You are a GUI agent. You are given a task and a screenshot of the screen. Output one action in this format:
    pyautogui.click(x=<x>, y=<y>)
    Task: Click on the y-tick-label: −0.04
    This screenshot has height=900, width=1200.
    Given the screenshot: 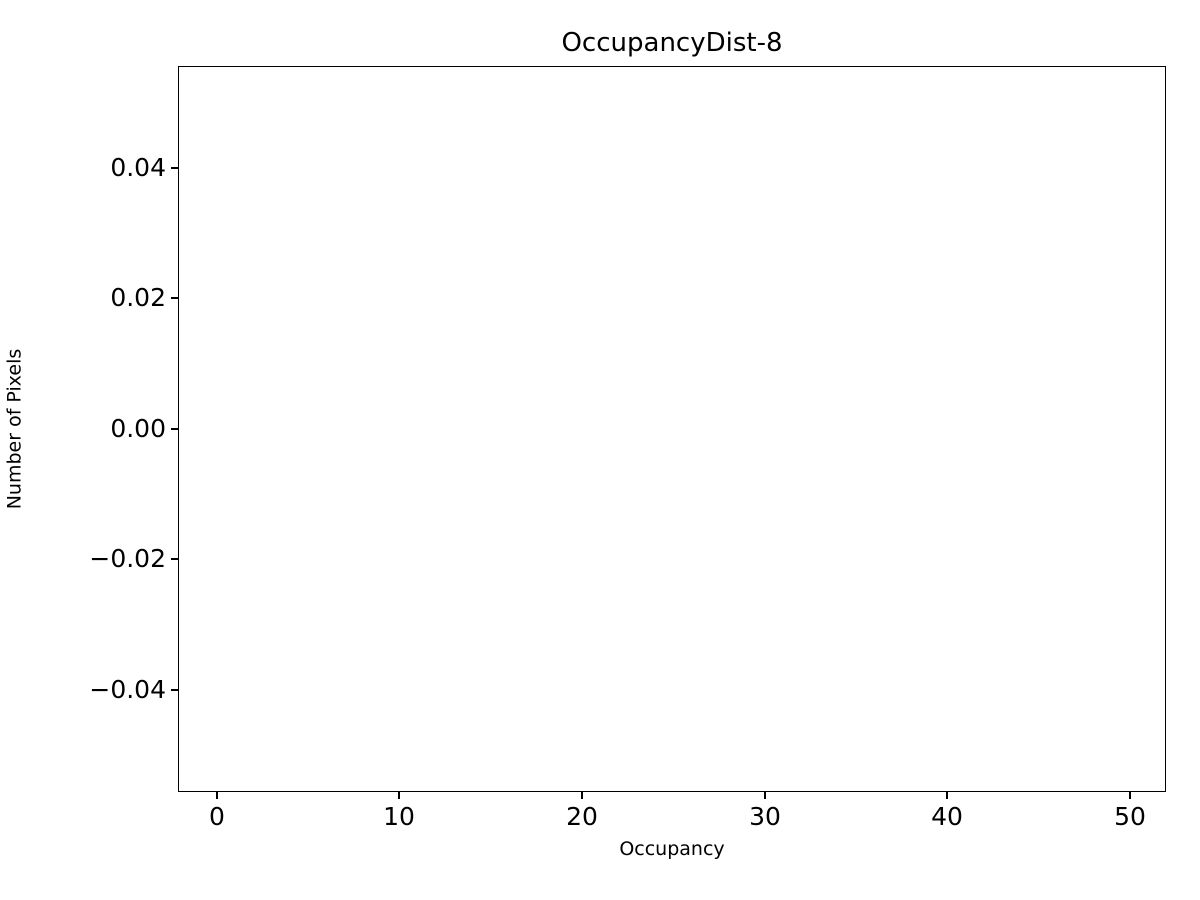 What is the action you would take?
    pyautogui.click(x=127, y=689)
    